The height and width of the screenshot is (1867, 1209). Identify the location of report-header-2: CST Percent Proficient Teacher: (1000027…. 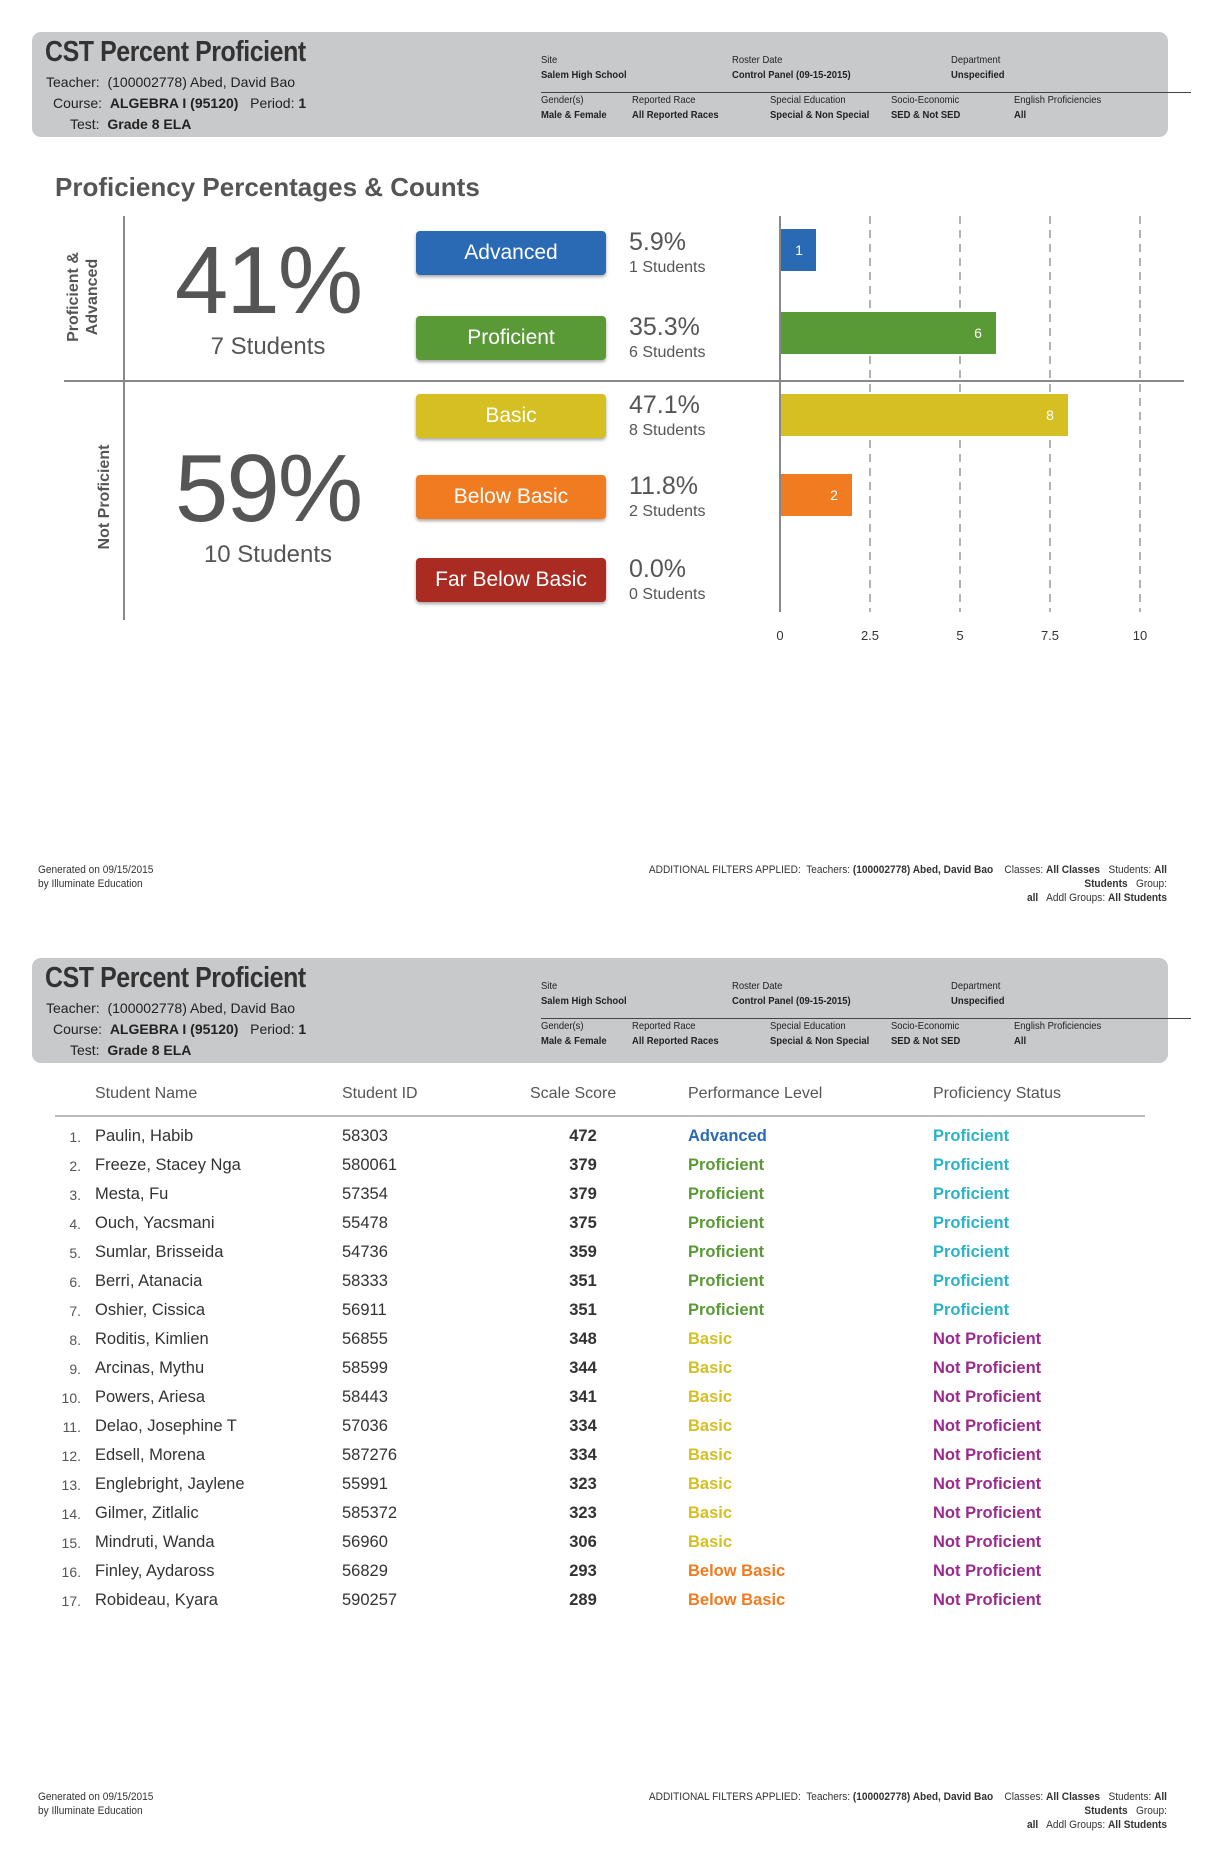
(611, 1010).